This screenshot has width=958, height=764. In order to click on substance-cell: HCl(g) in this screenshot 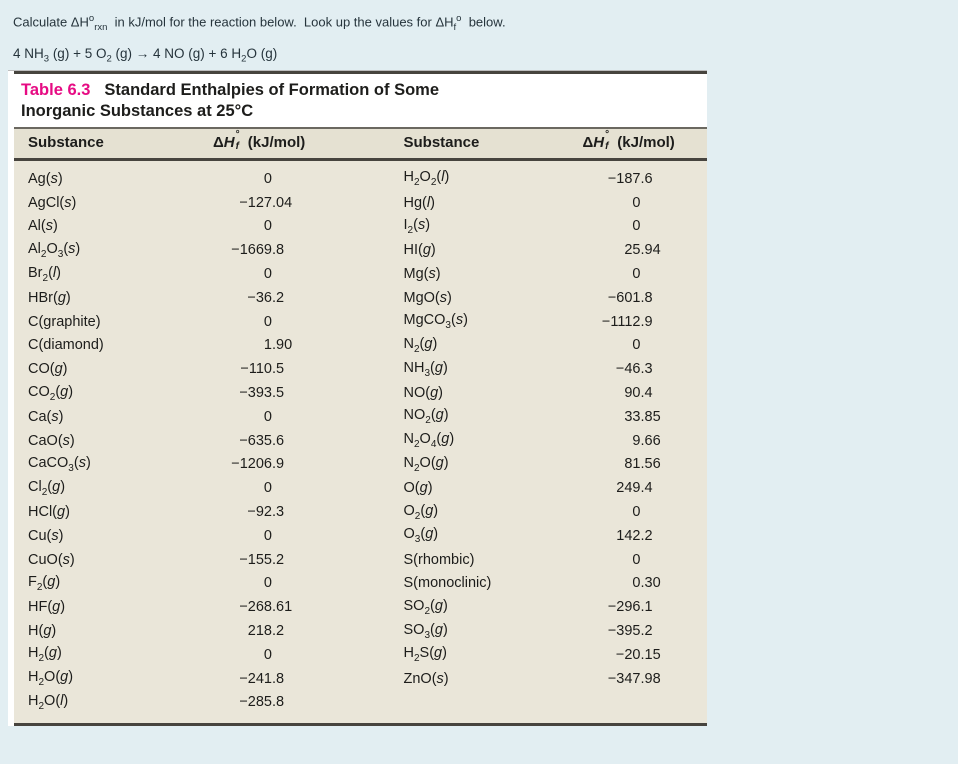, I will do `click(49, 512)`.